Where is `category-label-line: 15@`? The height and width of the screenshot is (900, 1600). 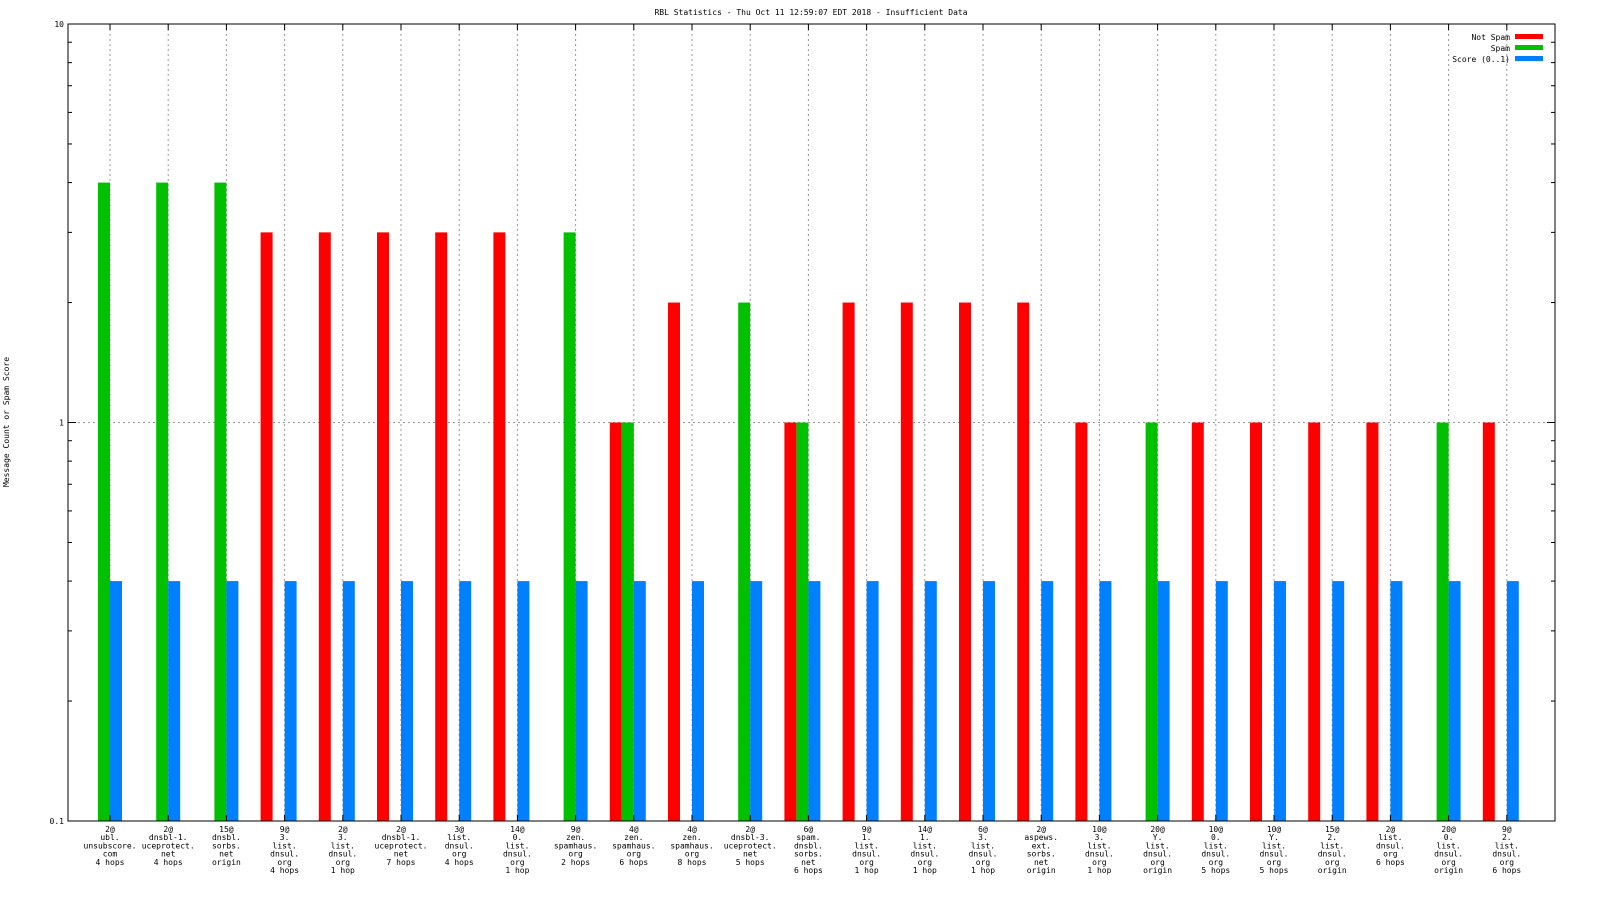
category-label-line: 15@ is located at coordinates (226, 829).